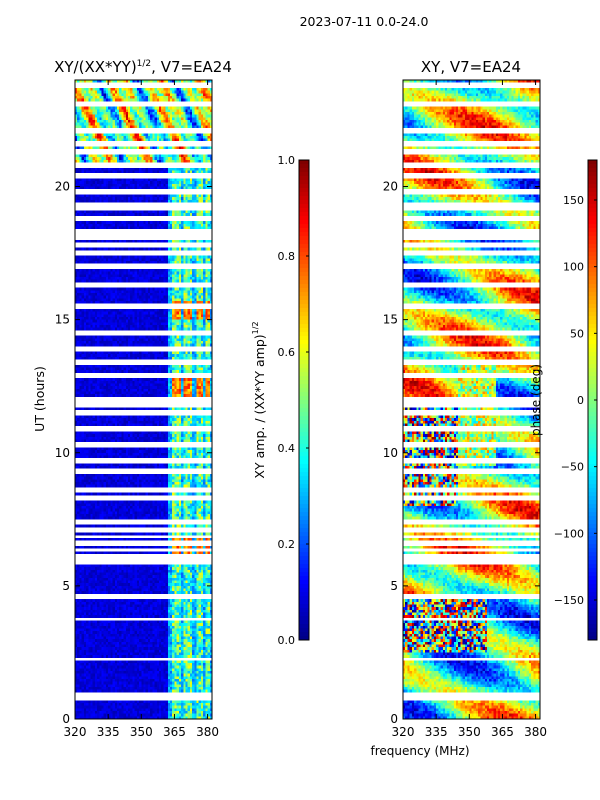 This screenshot has width=600, height=800. Describe the element at coordinates (62, 320) in the screenshot. I see `y-tick-label: 15` at that location.